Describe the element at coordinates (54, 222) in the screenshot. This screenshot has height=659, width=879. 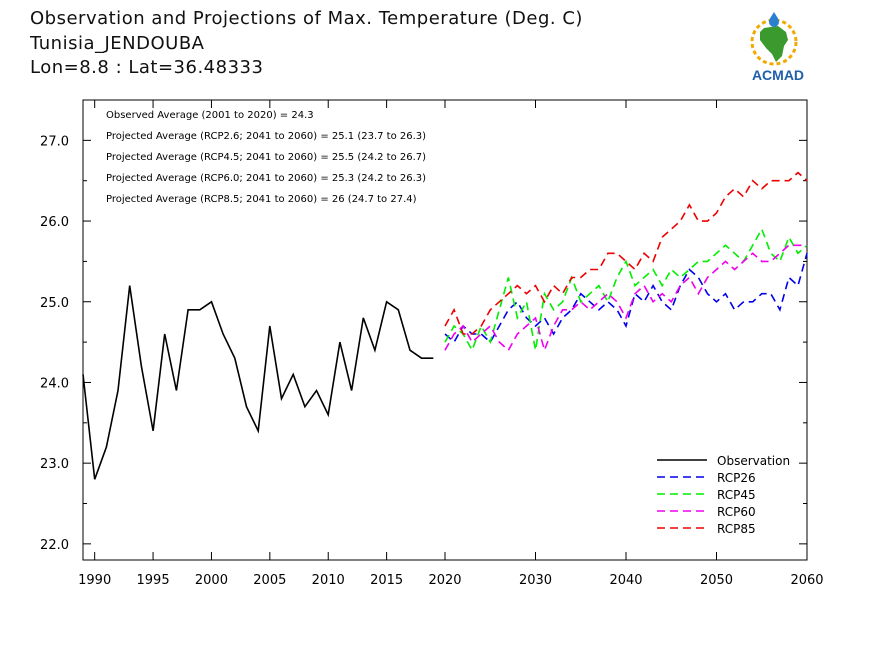
I see `y-tick-label: 26.0` at that location.